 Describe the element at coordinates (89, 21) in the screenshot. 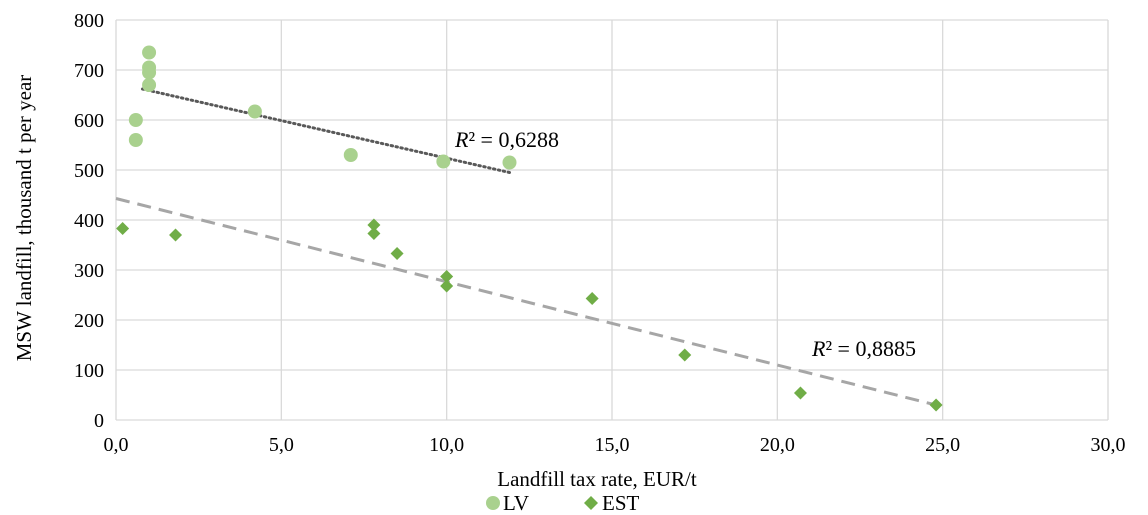

I see `y-tick-label: 800` at that location.